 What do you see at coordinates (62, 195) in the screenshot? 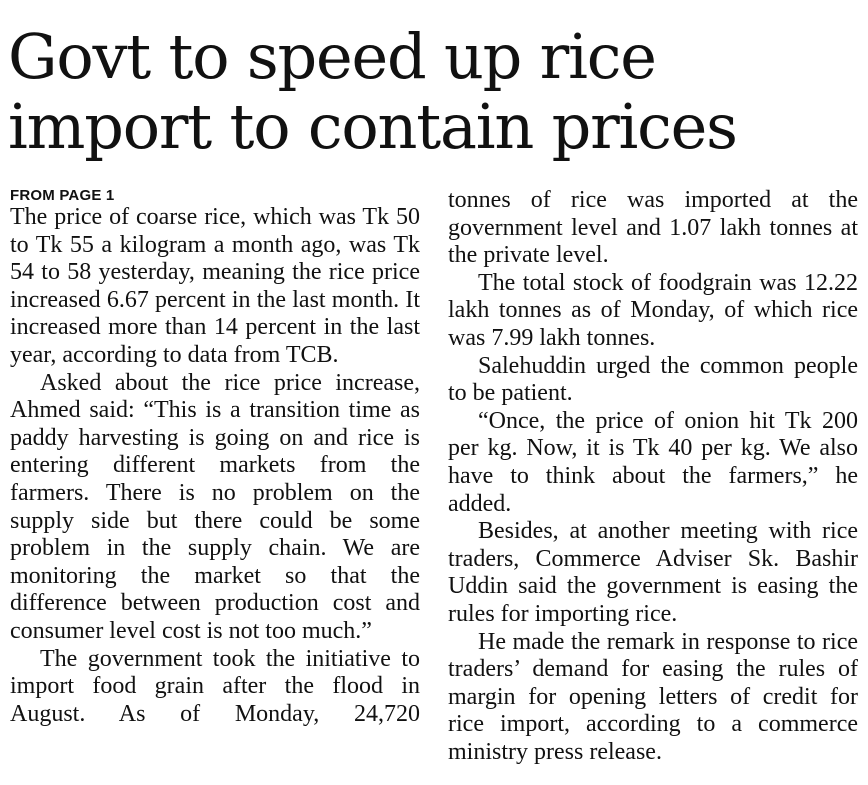
I see `continuation-kicker: FROM PAGE 1` at bounding box center [62, 195].